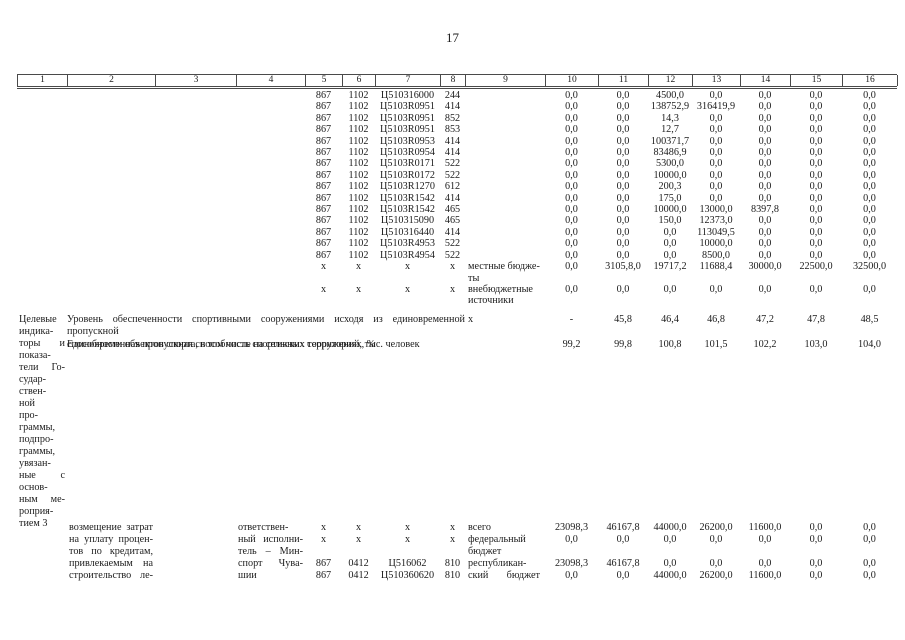 The height and width of the screenshot is (640, 905). I want to click on row-label-line: тием 3, so click(33, 523).